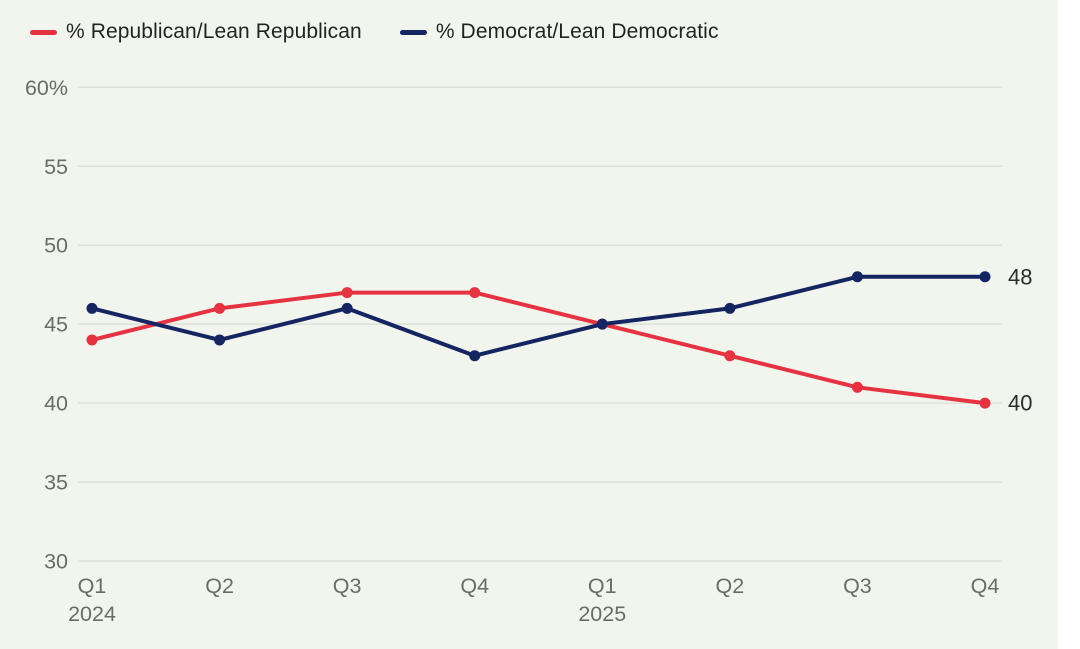  What do you see at coordinates (46, 88) in the screenshot?
I see `y-tick-label: 60%` at bounding box center [46, 88].